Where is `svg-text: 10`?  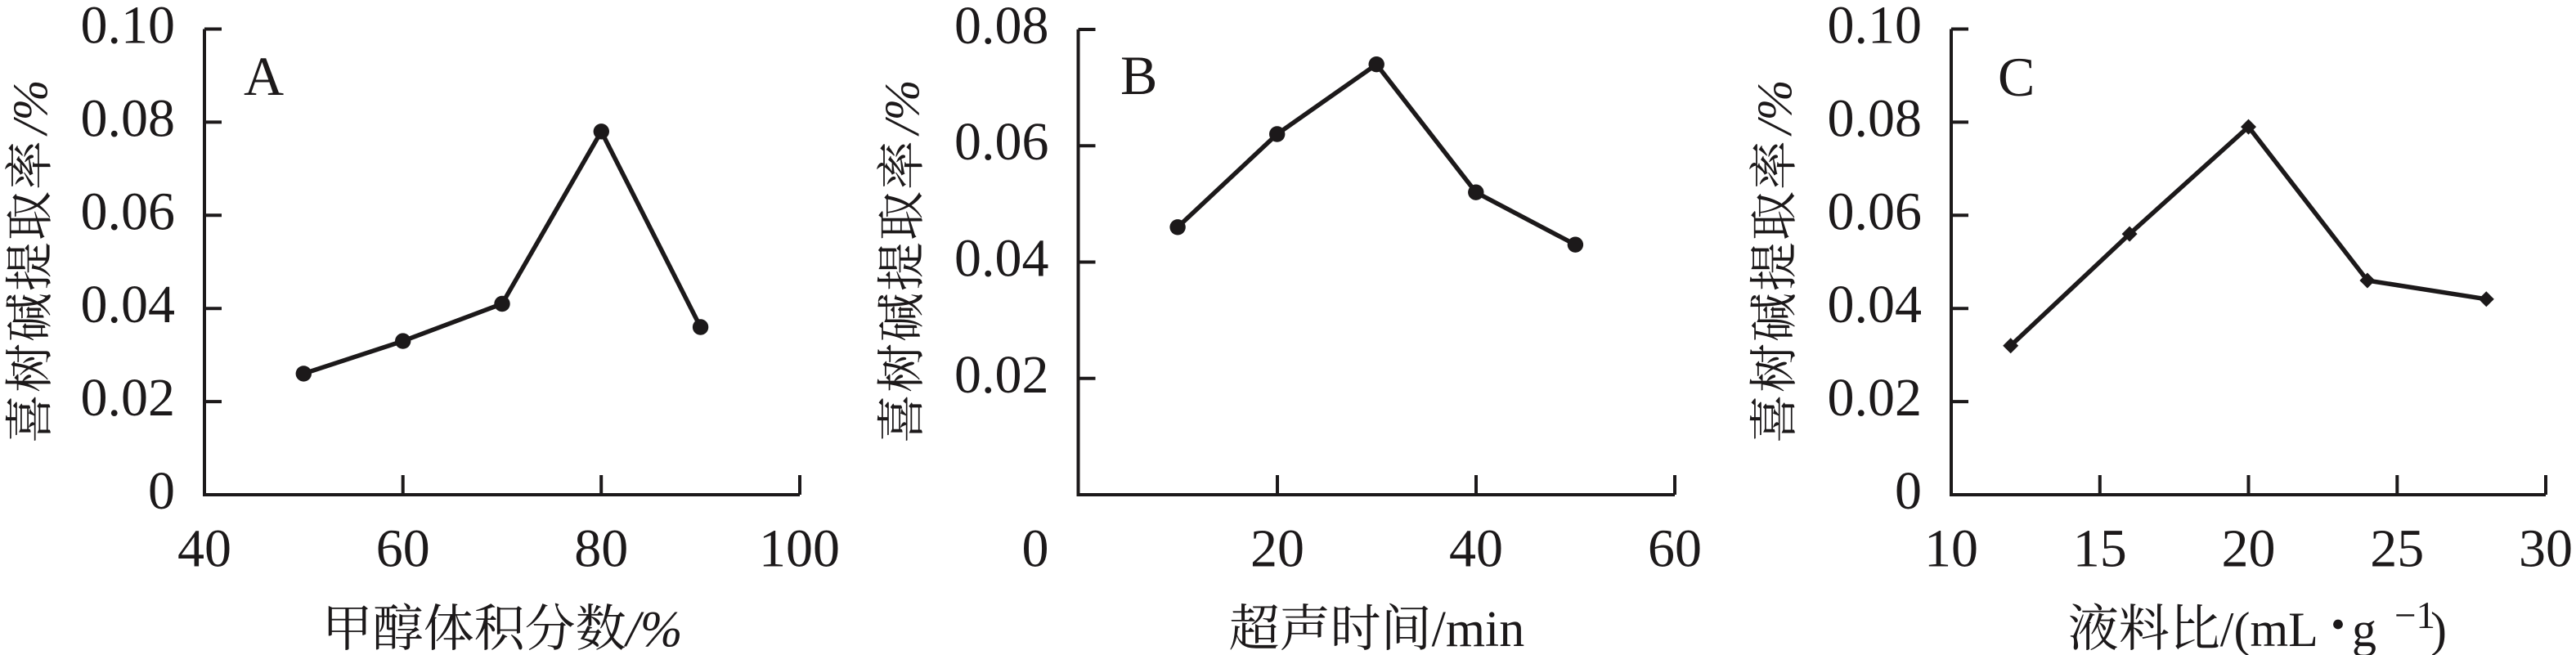
svg-text: 10 is located at coordinates (1951, 549).